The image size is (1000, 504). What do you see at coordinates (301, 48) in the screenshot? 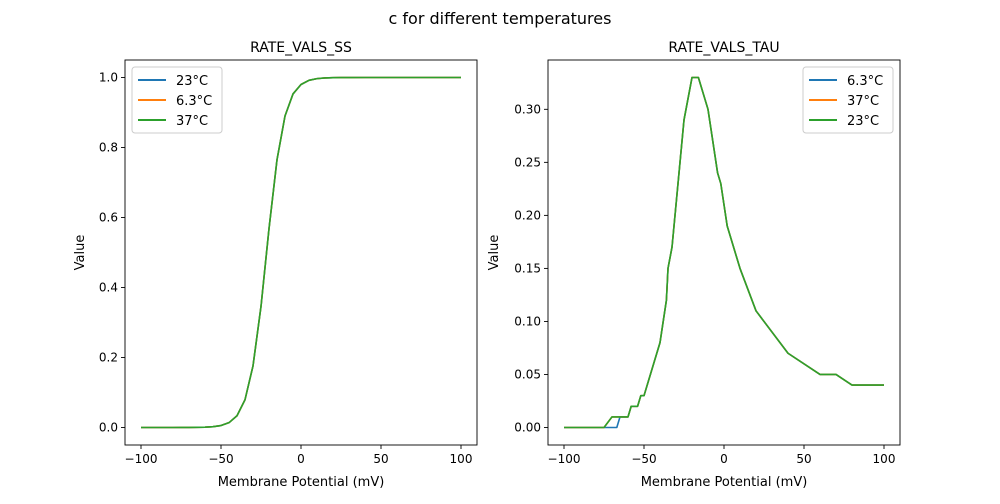
I see `subplot-title: RATE_VALS_SS` at bounding box center [301, 48].